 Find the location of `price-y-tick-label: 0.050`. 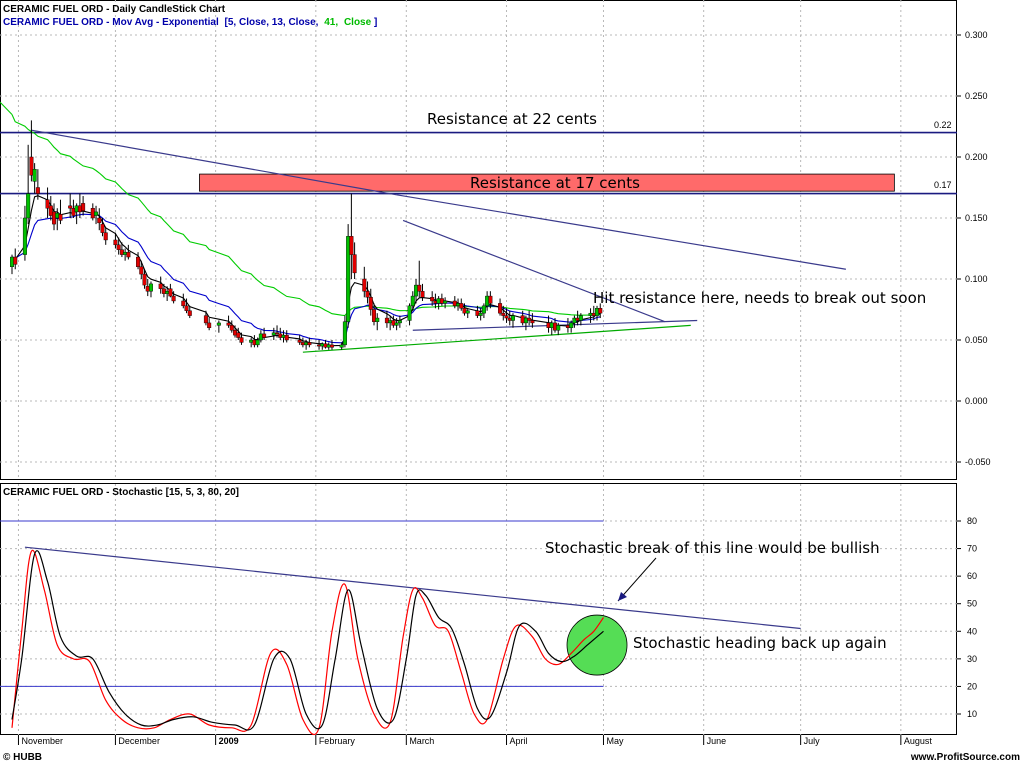

price-y-tick-label: 0.050 is located at coordinates (976, 340).